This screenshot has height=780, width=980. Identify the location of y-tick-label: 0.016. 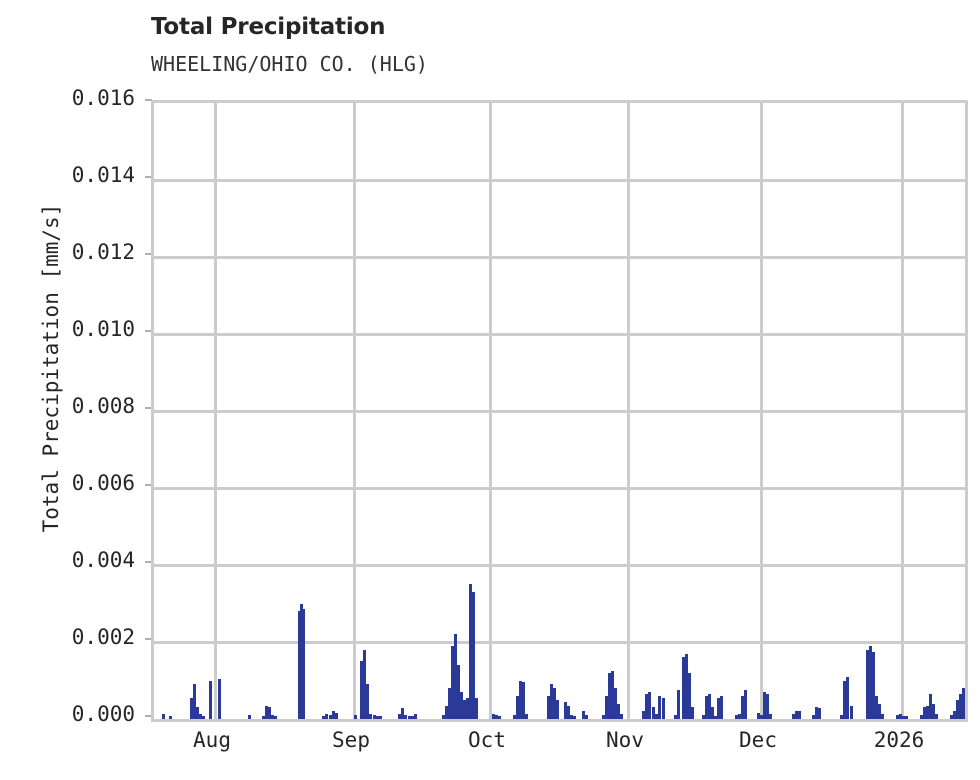
(103, 98).